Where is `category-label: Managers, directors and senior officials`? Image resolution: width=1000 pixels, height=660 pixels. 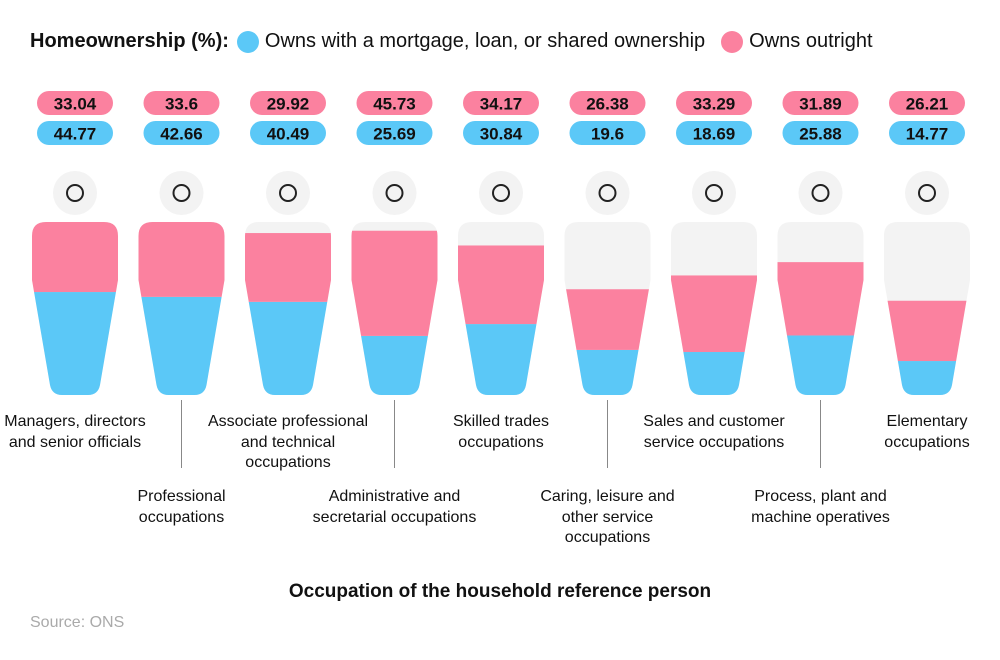
category-label: Managers, directors and senior officials is located at coordinates (75, 432).